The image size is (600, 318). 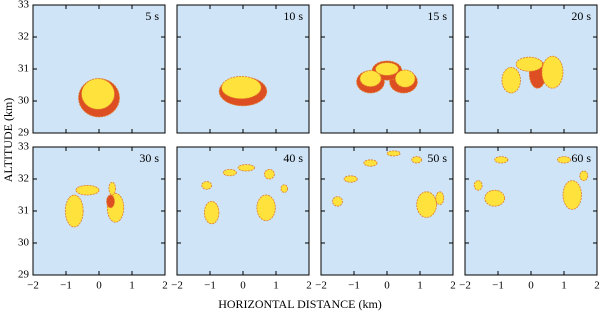 I want to click on y-axis-label: ALTITUDE (km), so click(x=8, y=140).